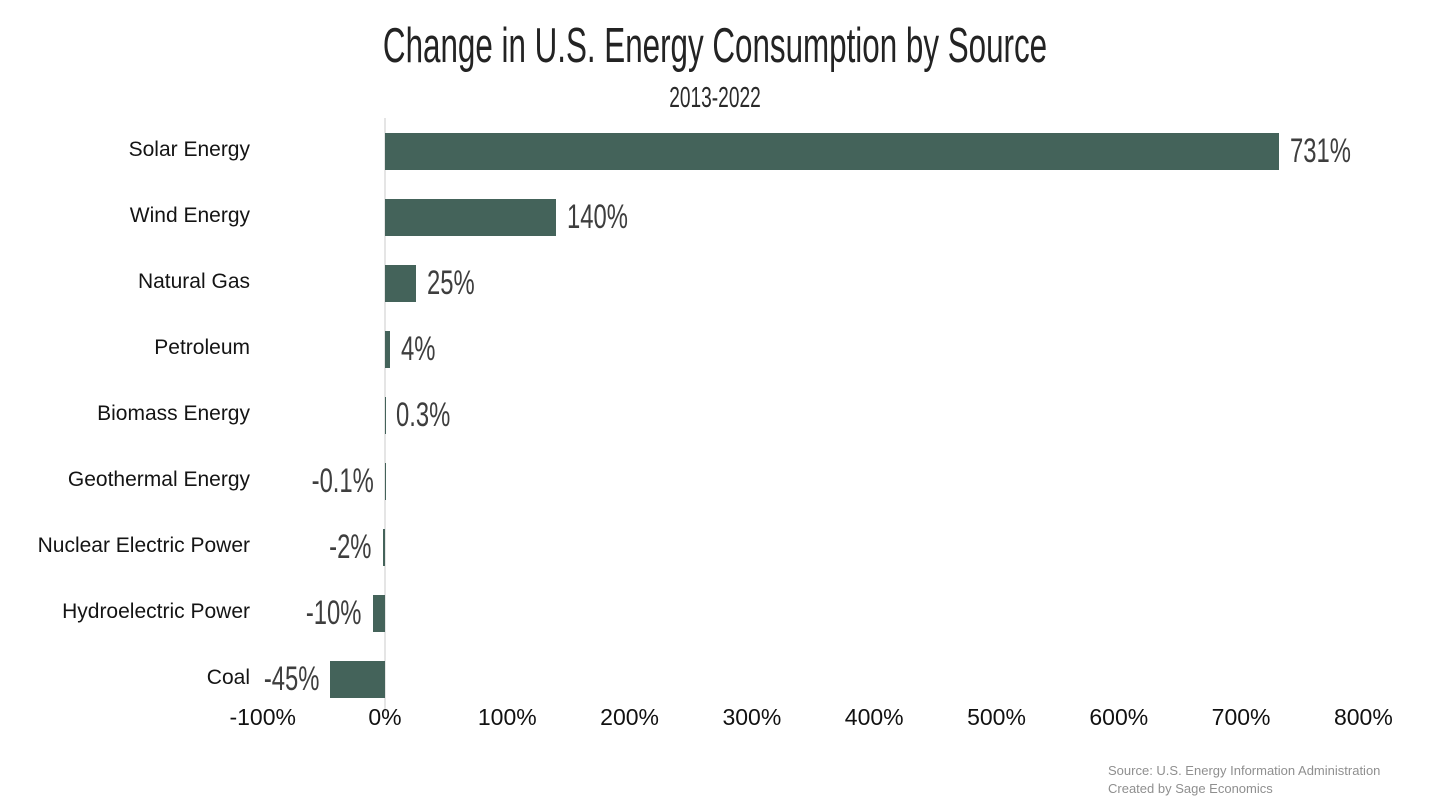  What do you see at coordinates (715, 98) in the screenshot?
I see `chart-subtitle: 2013-2022` at bounding box center [715, 98].